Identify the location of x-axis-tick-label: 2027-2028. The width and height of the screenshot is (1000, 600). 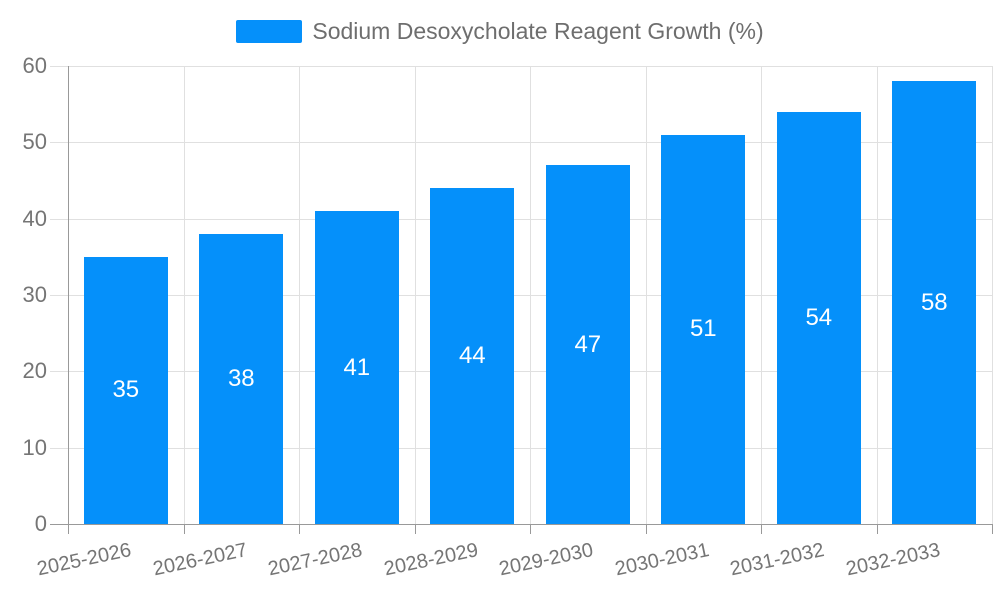
(315, 560).